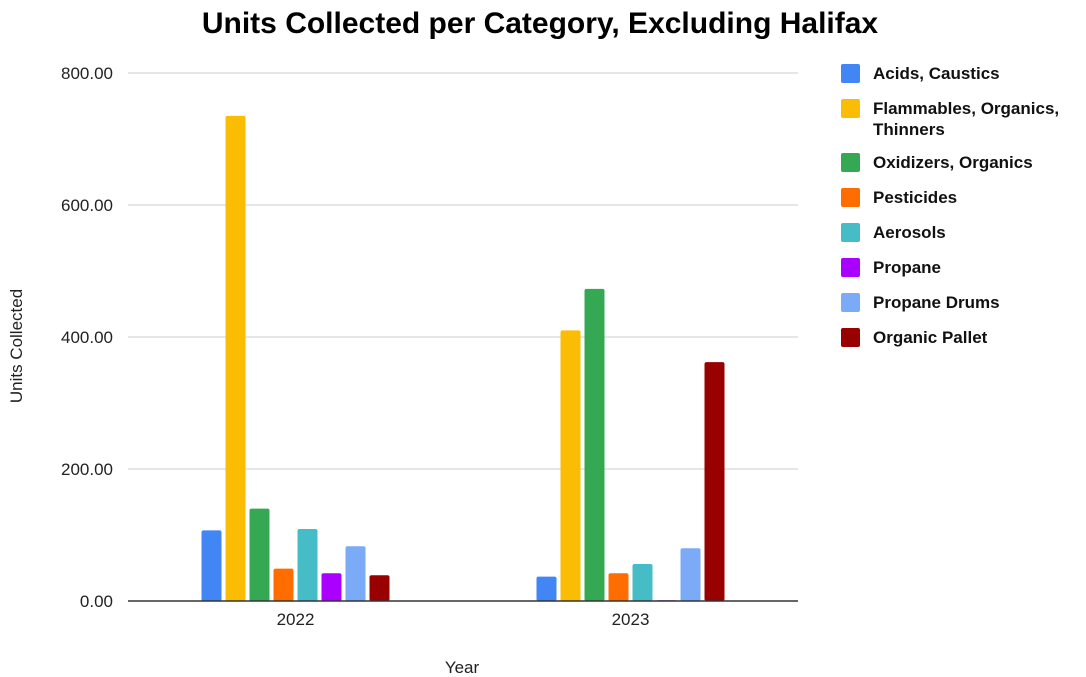  I want to click on x-axis-title: Year, so click(462, 667).